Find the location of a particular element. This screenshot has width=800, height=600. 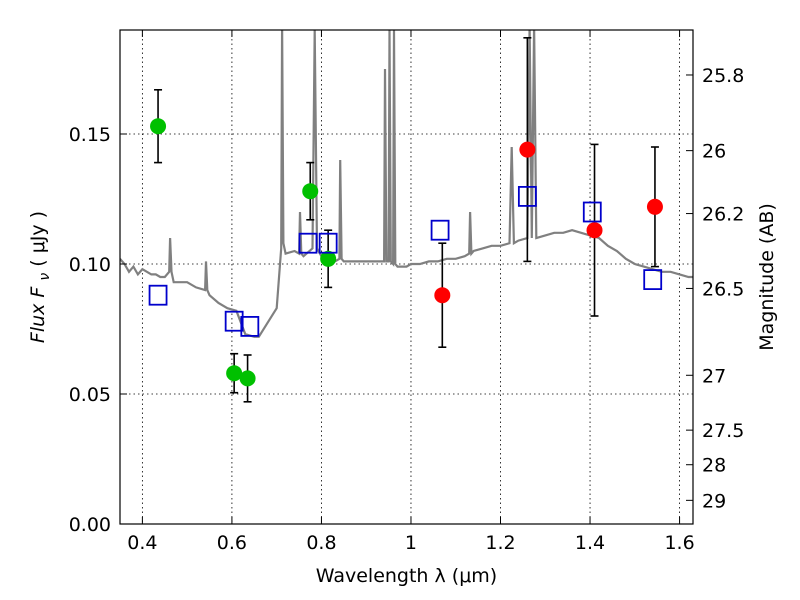

y2-tick-label: 26.5 is located at coordinates (723, 289).